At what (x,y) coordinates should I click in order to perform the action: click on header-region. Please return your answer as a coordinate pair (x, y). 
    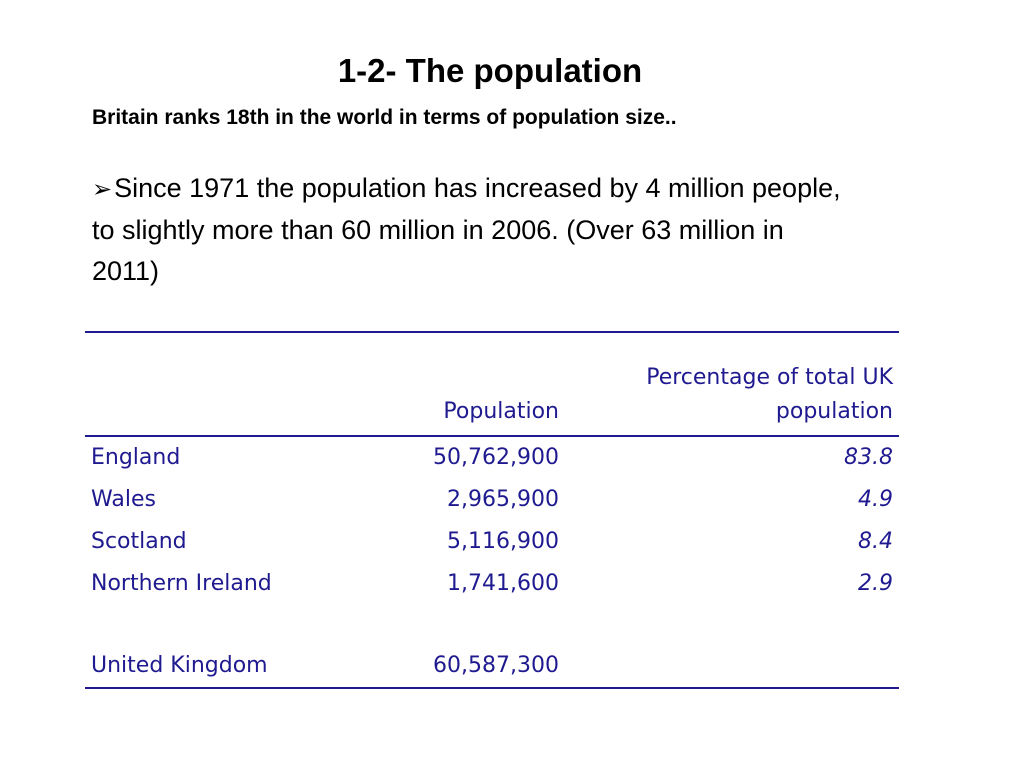
    Looking at the image, I should click on (221, 384).